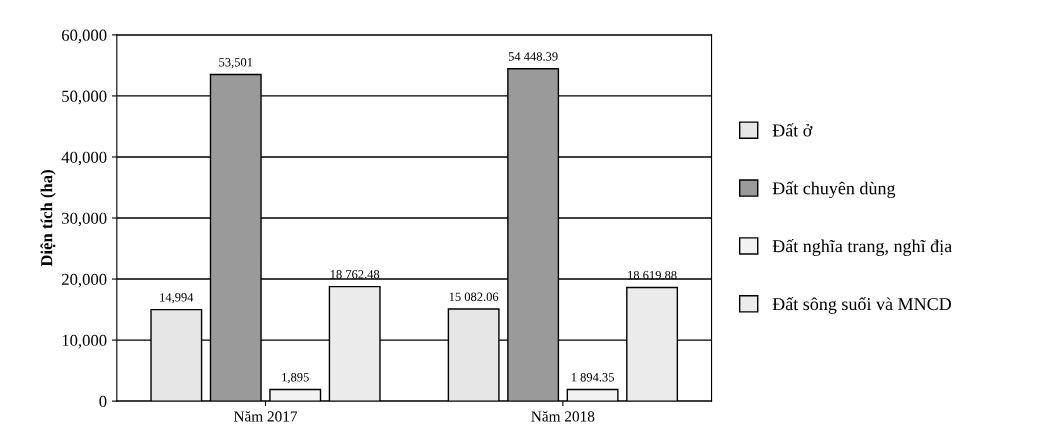 The width and height of the screenshot is (1062, 436). What do you see at coordinates (84, 280) in the screenshot?
I see `y-tick-label: 20,000` at bounding box center [84, 280].